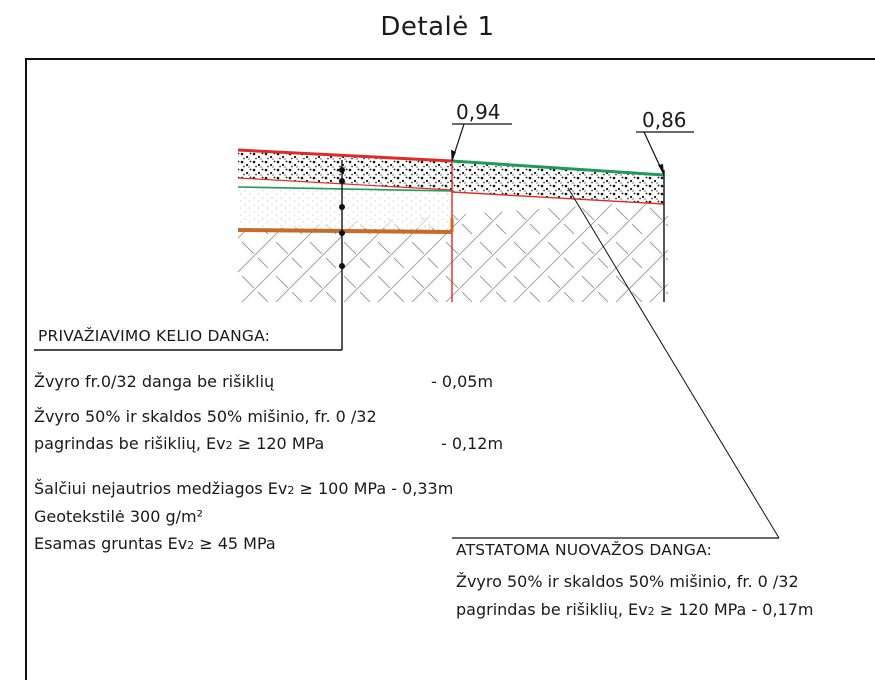 The image size is (875, 680). What do you see at coordinates (664, 120) in the screenshot?
I see `elevation-right-label: 0,86` at bounding box center [664, 120].